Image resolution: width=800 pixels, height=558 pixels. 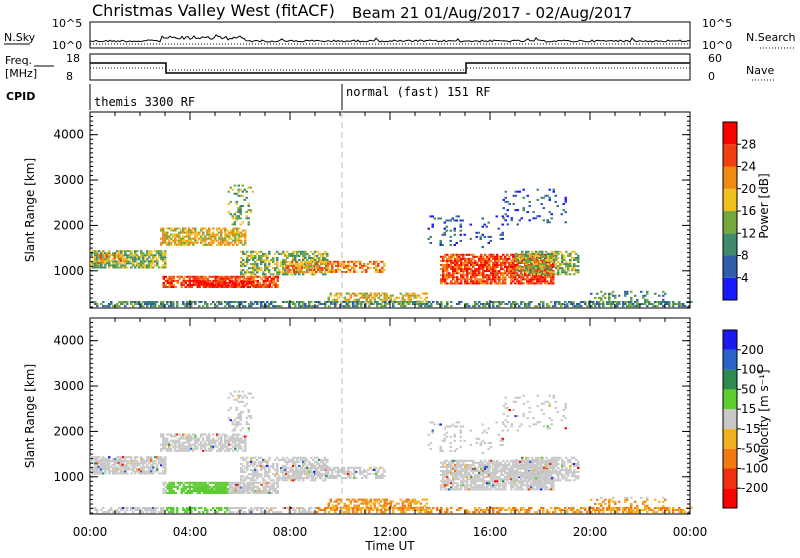 I want to click on nave-label: Nave, so click(x=760, y=70).